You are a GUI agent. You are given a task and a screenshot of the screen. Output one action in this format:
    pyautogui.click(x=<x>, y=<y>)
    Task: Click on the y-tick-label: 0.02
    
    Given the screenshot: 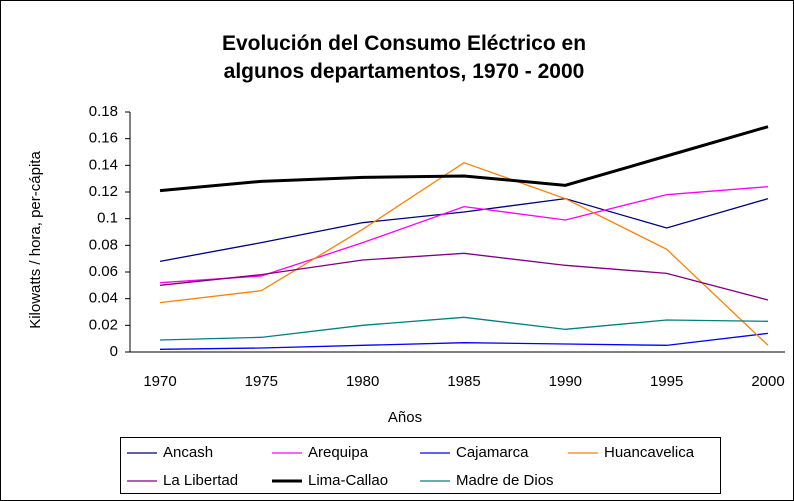 What is the action you would take?
    pyautogui.click(x=103, y=324)
    